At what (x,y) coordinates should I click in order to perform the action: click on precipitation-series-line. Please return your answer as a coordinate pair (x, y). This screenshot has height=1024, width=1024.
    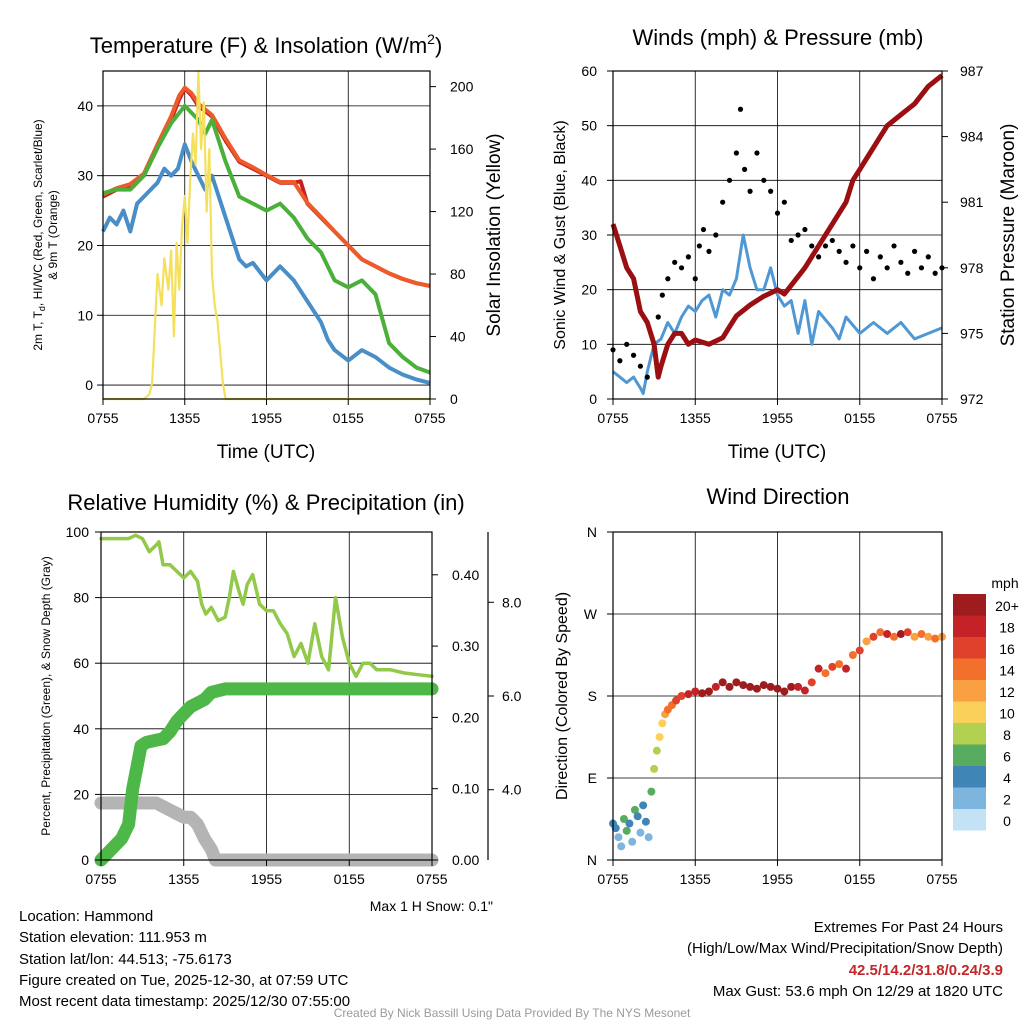
    Looking at the image, I should click on (266, 774).